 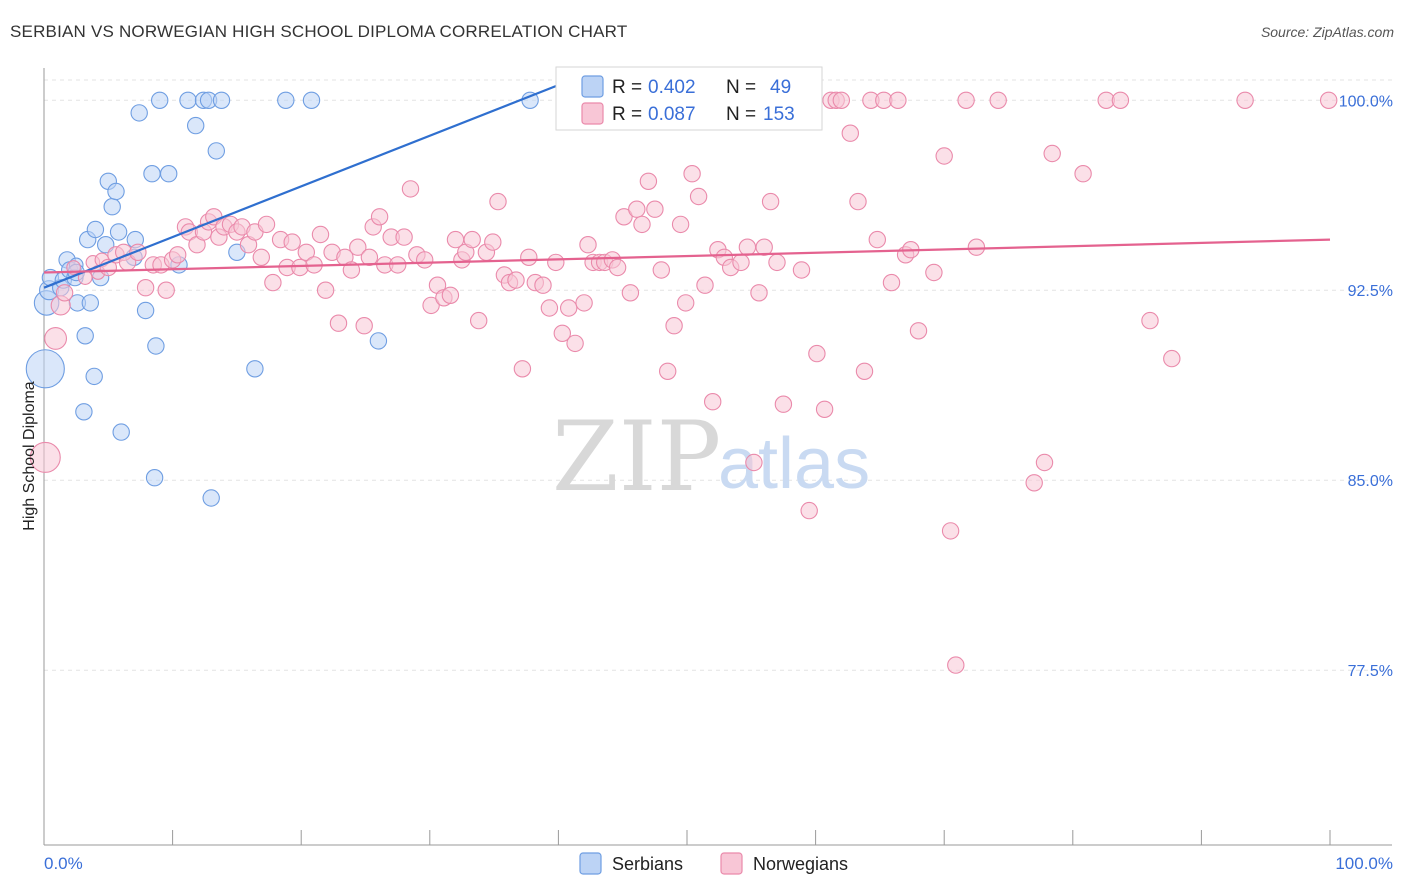 I want to click on bottom-legend-serbians-swatch, so click(x=590, y=863).